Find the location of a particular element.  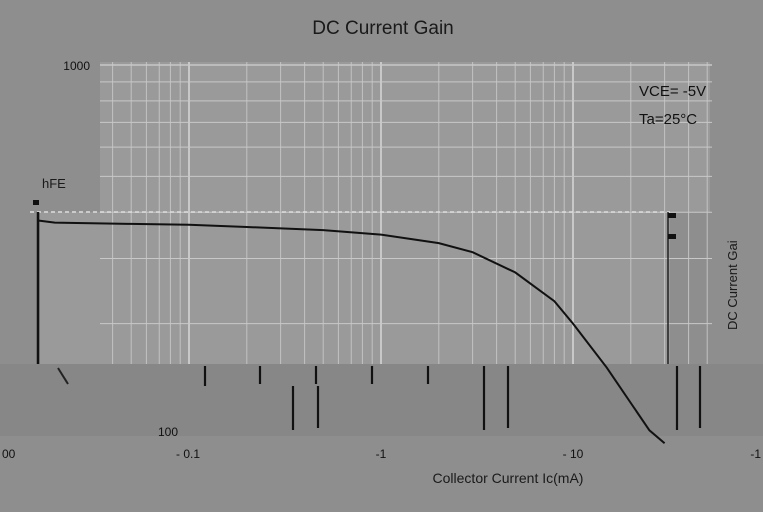

x-tick-label-0.1: - 0.1 is located at coordinates (188, 454).